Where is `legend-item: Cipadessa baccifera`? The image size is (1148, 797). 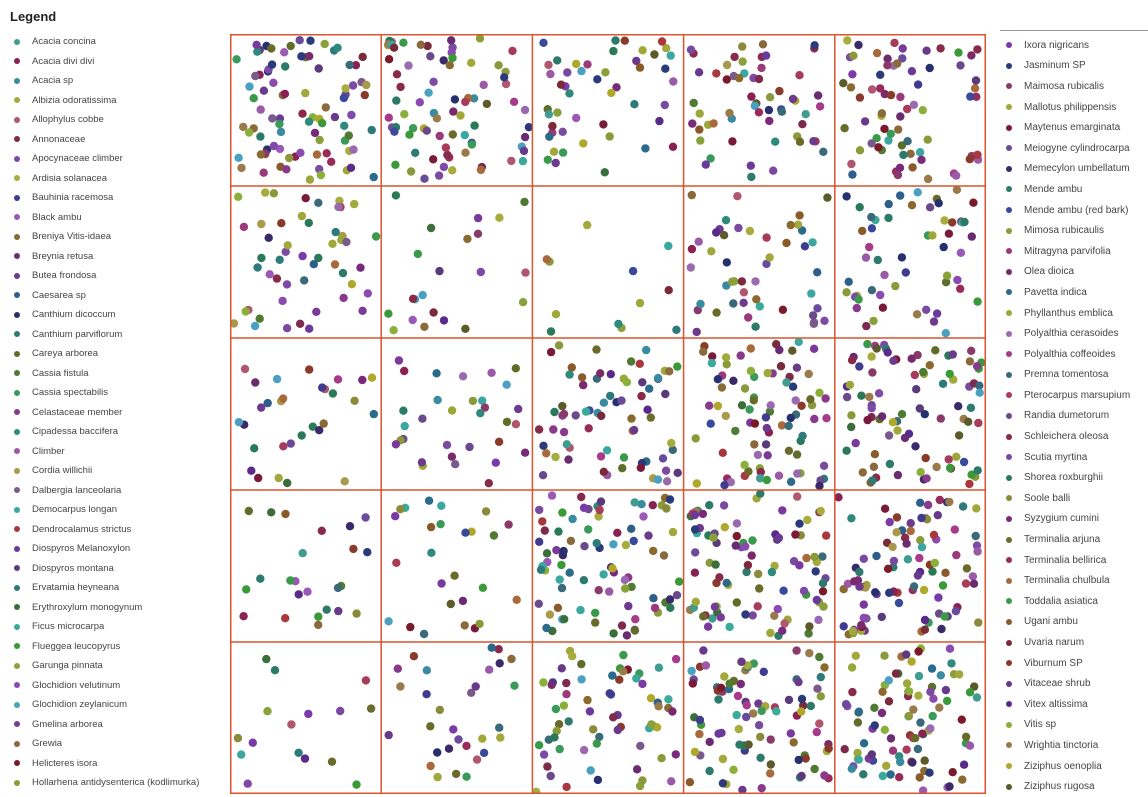 legend-item: Cipadessa baccifera is located at coordinates (106, 432).